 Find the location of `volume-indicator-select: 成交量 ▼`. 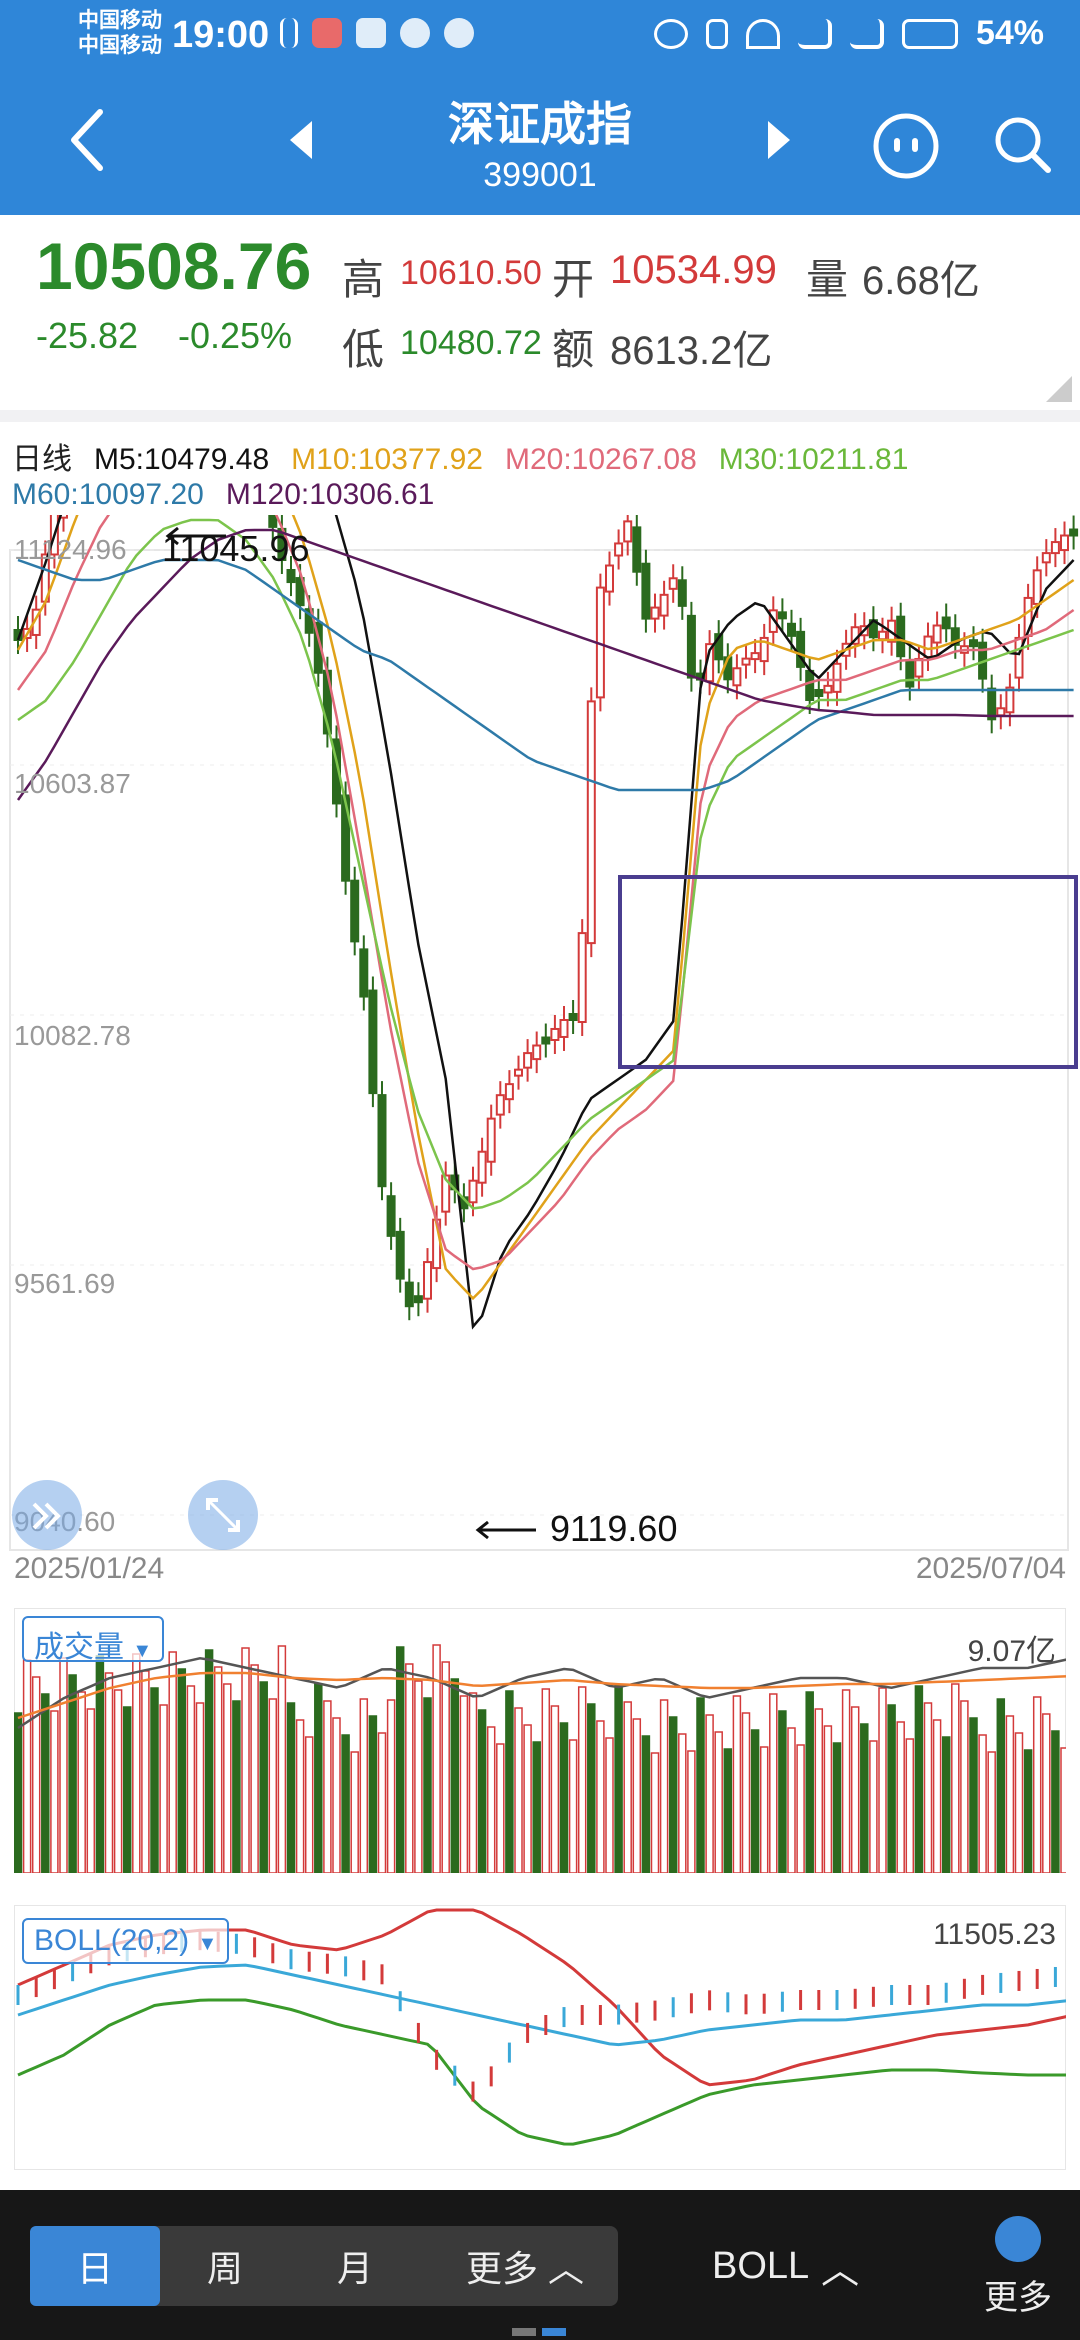

volume-indicator-select: 成交量 ▼ is located at coordinates (93, 1640).